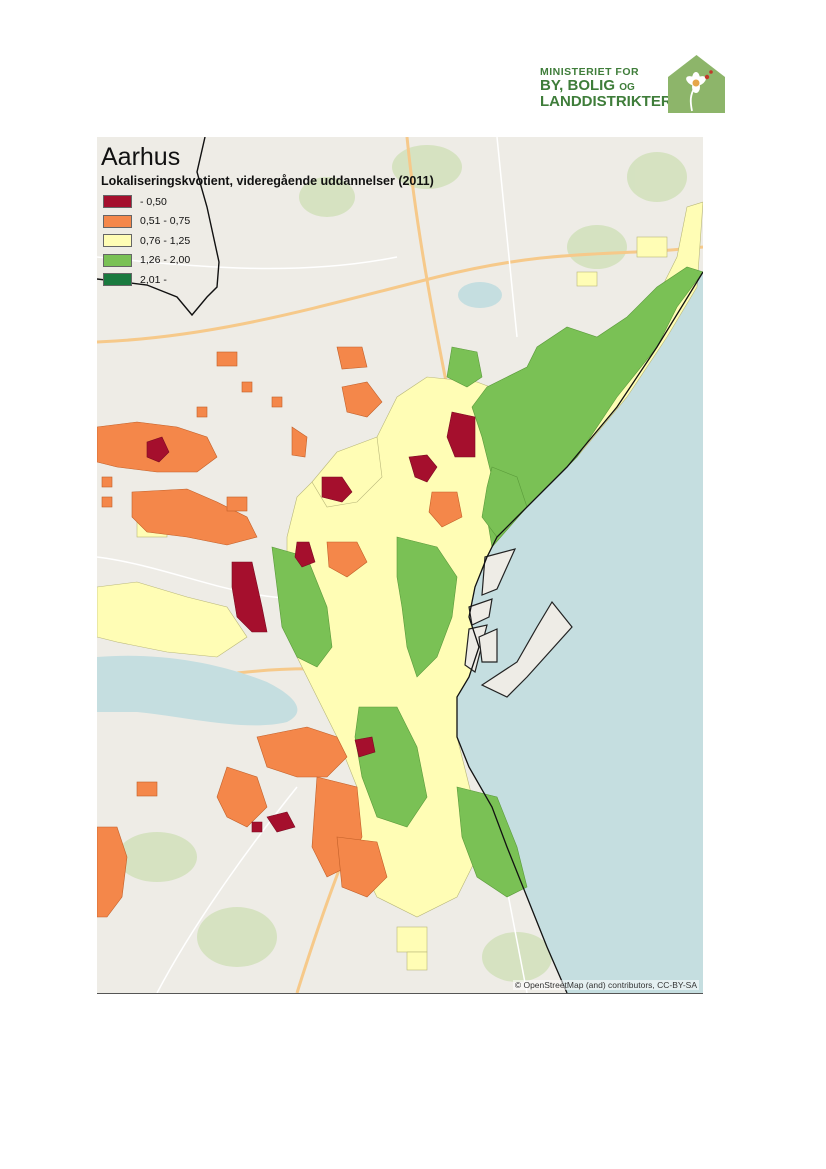  I want to click on legend-label: - 0,50, so click(153, 201).